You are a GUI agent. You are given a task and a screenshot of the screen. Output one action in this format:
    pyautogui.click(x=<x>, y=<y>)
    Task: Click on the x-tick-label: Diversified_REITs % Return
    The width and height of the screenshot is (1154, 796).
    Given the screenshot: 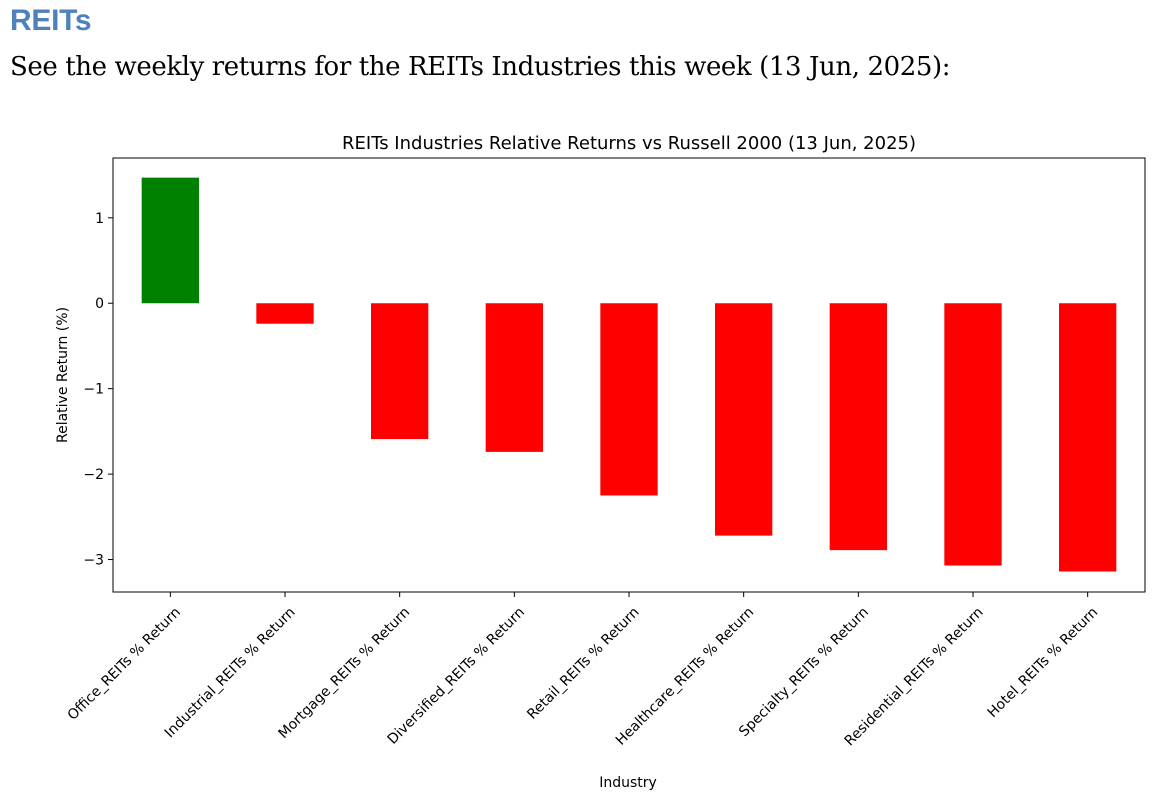 What is the action you would take?
    pyautogui.click(x=456, y=675)
    